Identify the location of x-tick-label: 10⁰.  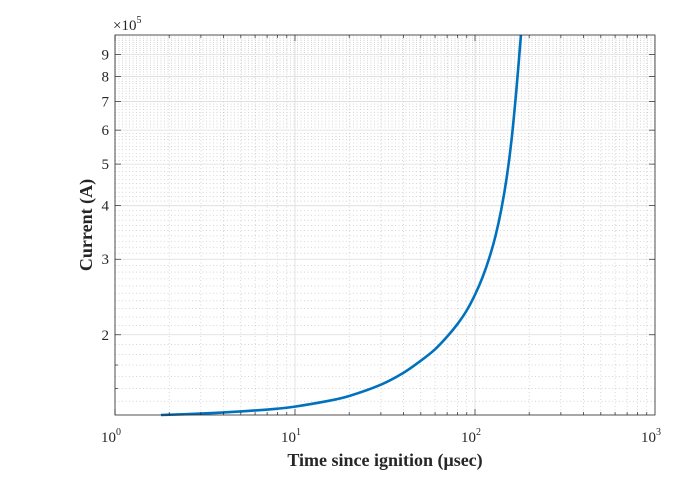
(111, 436).